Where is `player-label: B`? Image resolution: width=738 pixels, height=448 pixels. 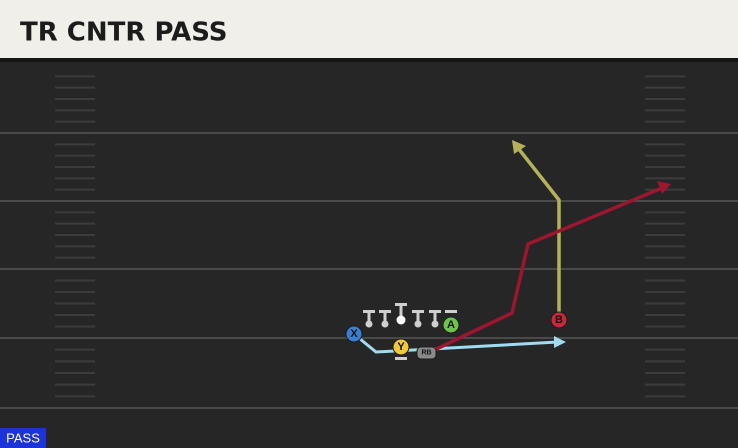 player-label: B is located at coordinates (559, 320).